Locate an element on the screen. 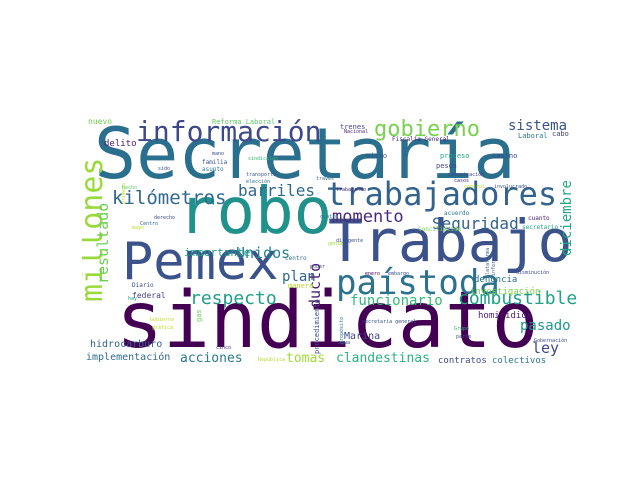 The width and height of the screenshot is (640, 480). word: elección is located at coordinates (258, 182).